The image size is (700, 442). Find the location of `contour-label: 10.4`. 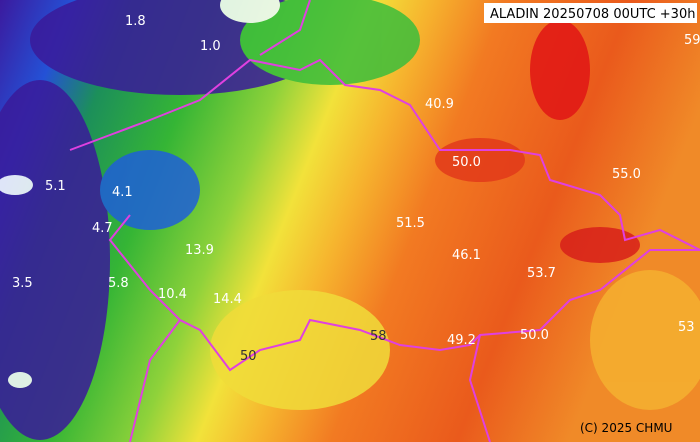

contour-label: 10.4 is located at coordinates (172, 294).